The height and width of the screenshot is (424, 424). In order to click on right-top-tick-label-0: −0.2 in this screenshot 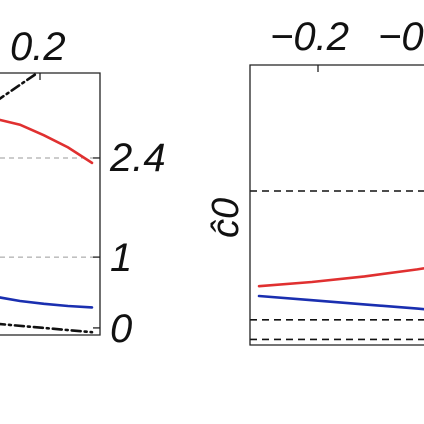, I will do `click(309, 37)`.